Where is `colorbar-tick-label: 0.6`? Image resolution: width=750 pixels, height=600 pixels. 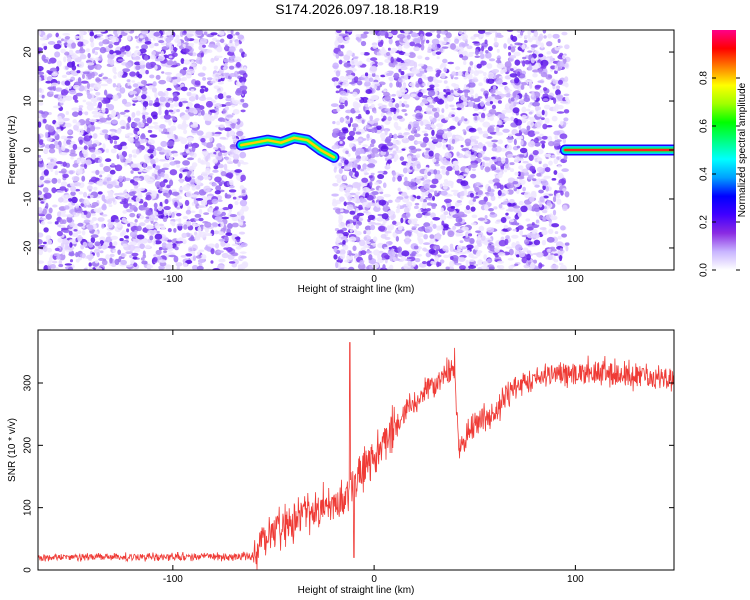
colorbar-tick-label: 0.6 is located at coordinates (704, 126).